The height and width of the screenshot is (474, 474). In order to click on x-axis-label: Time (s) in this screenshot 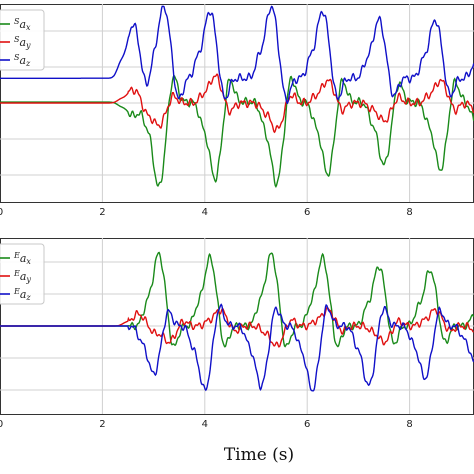, I will do `click(259, 455)`.